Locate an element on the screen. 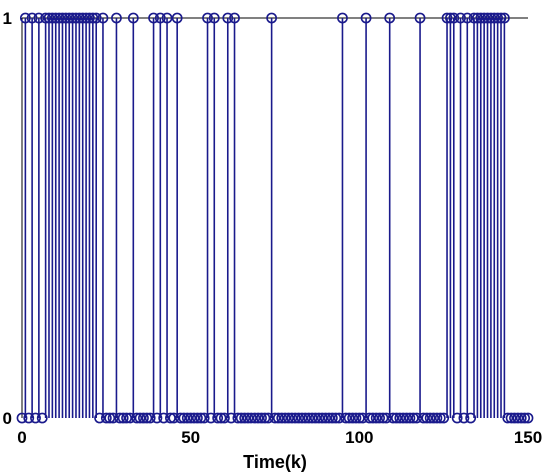 The image size is (550, 476). x-tick-label: 100 is located at coordinates (359, 437).